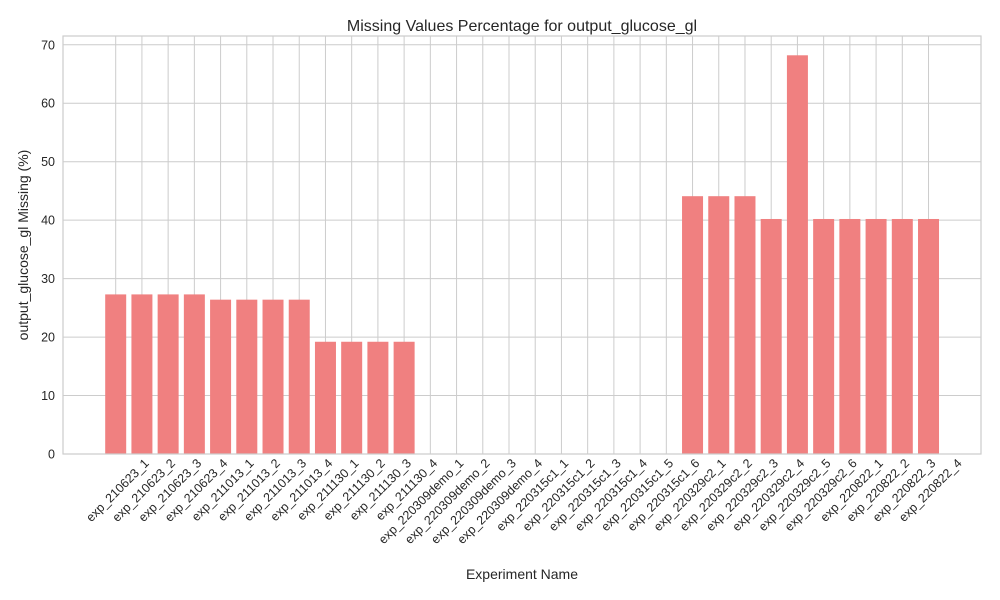 This screenshot has height=600, width=1000. I want to click on y-tick-label: 60, so click(48, 104).